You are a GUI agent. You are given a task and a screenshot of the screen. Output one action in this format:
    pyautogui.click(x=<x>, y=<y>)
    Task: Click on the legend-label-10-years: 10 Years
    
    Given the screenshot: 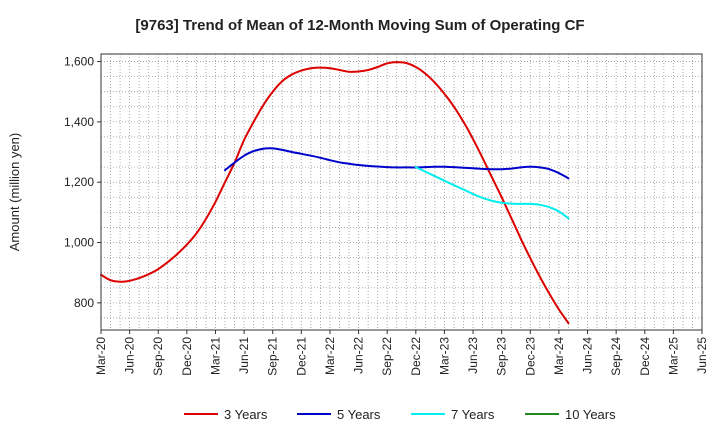 What is the action you would take?
    pyautogui.click(x=590, y=414)
    